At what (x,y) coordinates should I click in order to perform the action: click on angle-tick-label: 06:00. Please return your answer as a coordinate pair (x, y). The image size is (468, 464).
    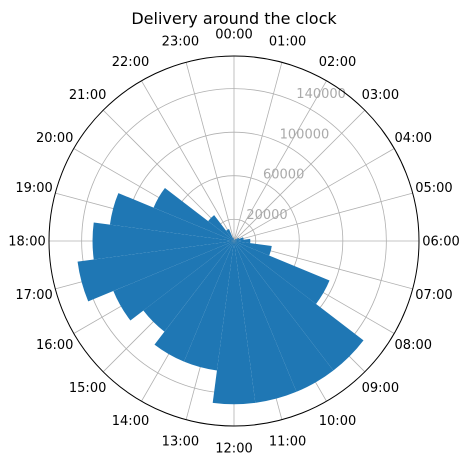
    Looking at the image, I should click on (440, 242).